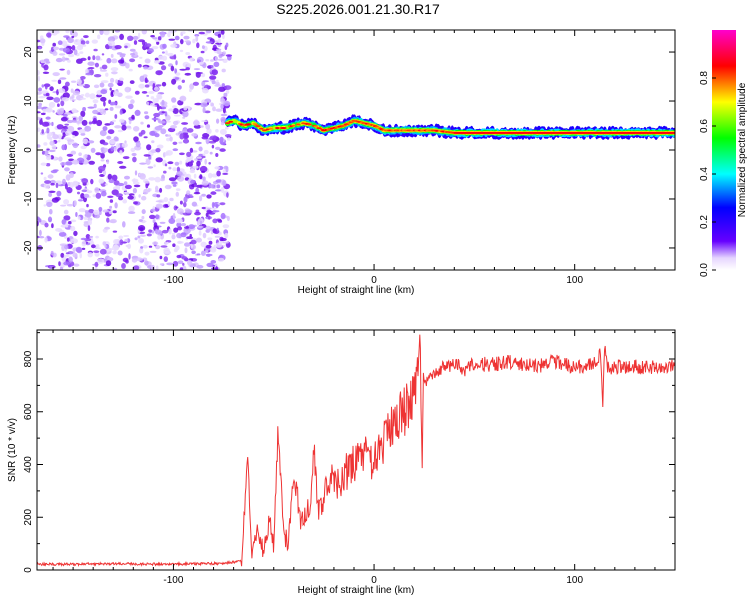  What do you see at coordinates (28, 358) in the screenshot?
I see `y-tick-label: 800` at bounding box center [28, 358].